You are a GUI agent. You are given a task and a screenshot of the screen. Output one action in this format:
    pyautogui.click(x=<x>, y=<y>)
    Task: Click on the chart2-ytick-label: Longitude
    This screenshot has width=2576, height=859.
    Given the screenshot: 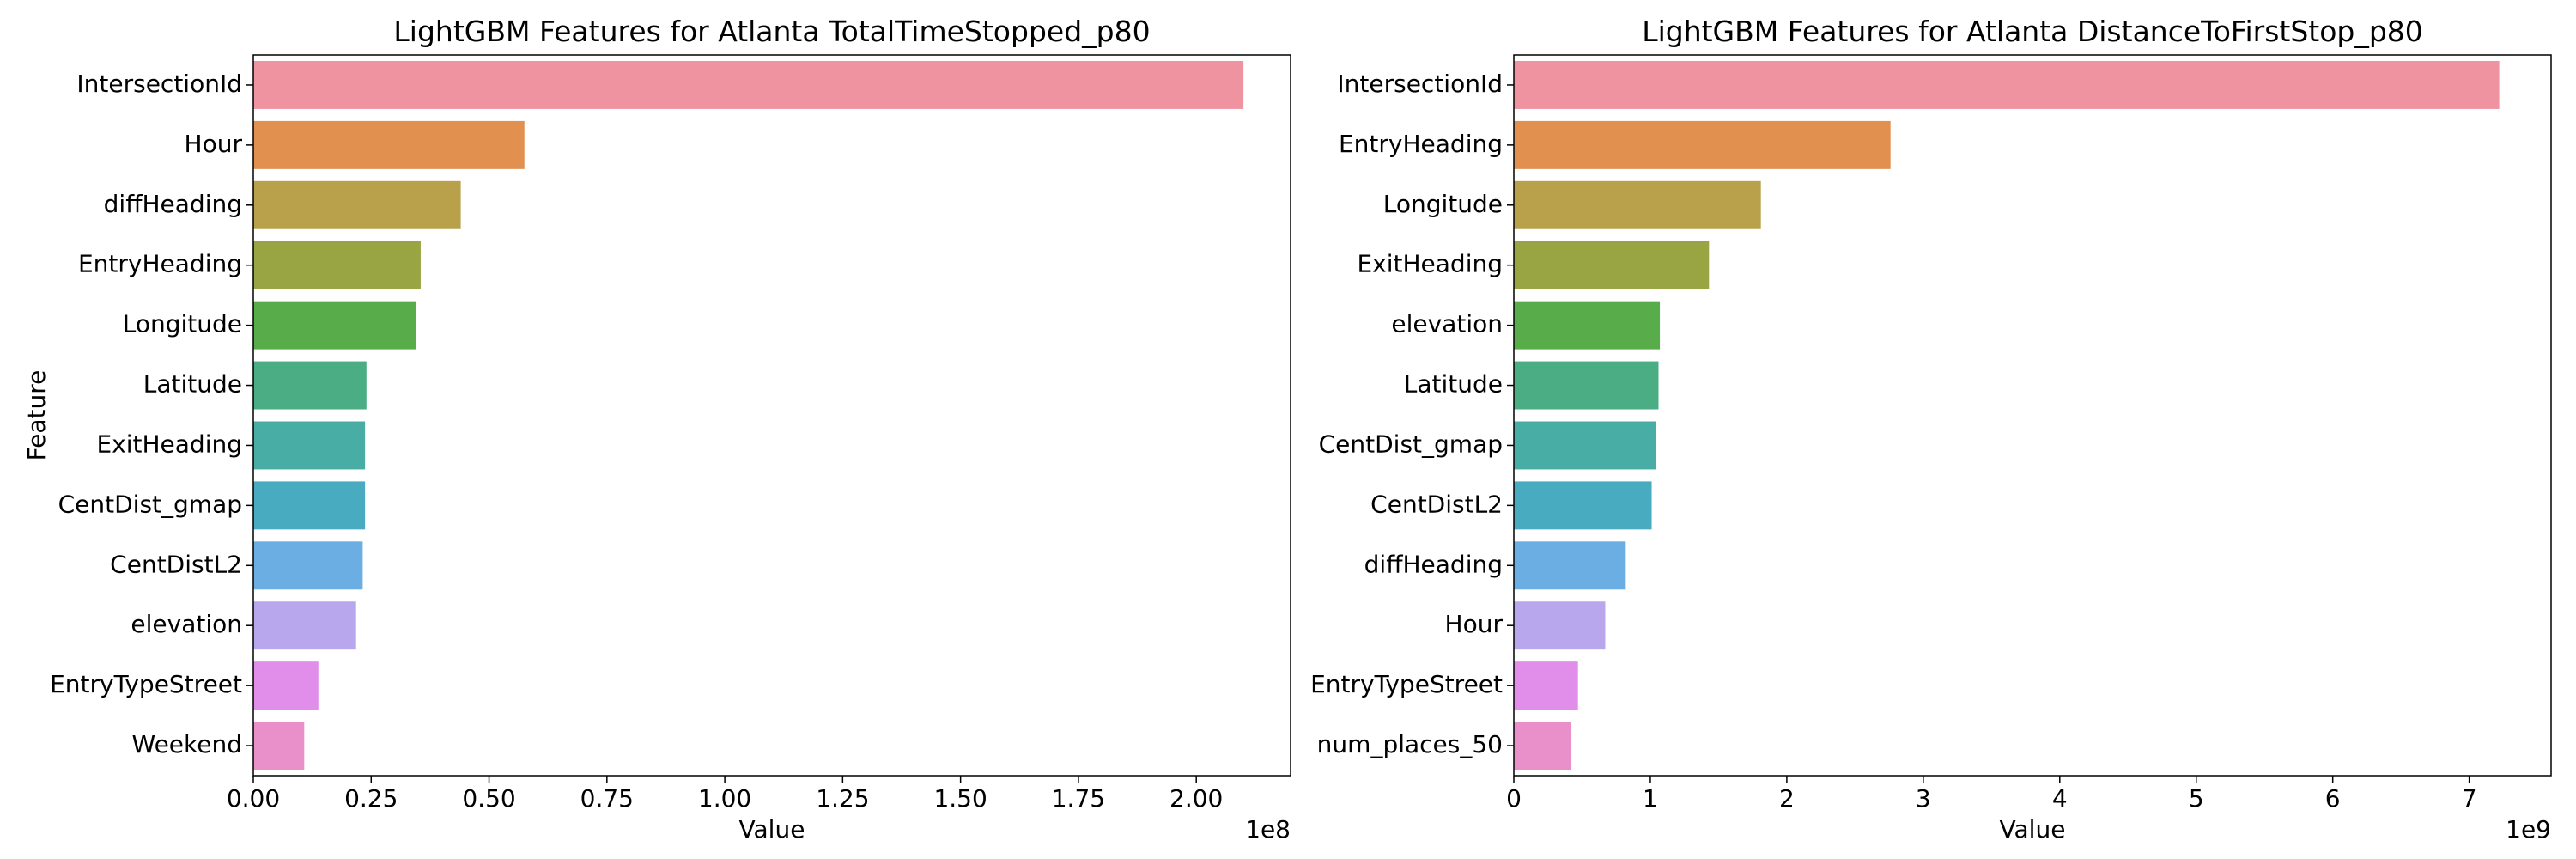 What is the action you would take?
    pyautogui.click(x=1443, y=204)
    